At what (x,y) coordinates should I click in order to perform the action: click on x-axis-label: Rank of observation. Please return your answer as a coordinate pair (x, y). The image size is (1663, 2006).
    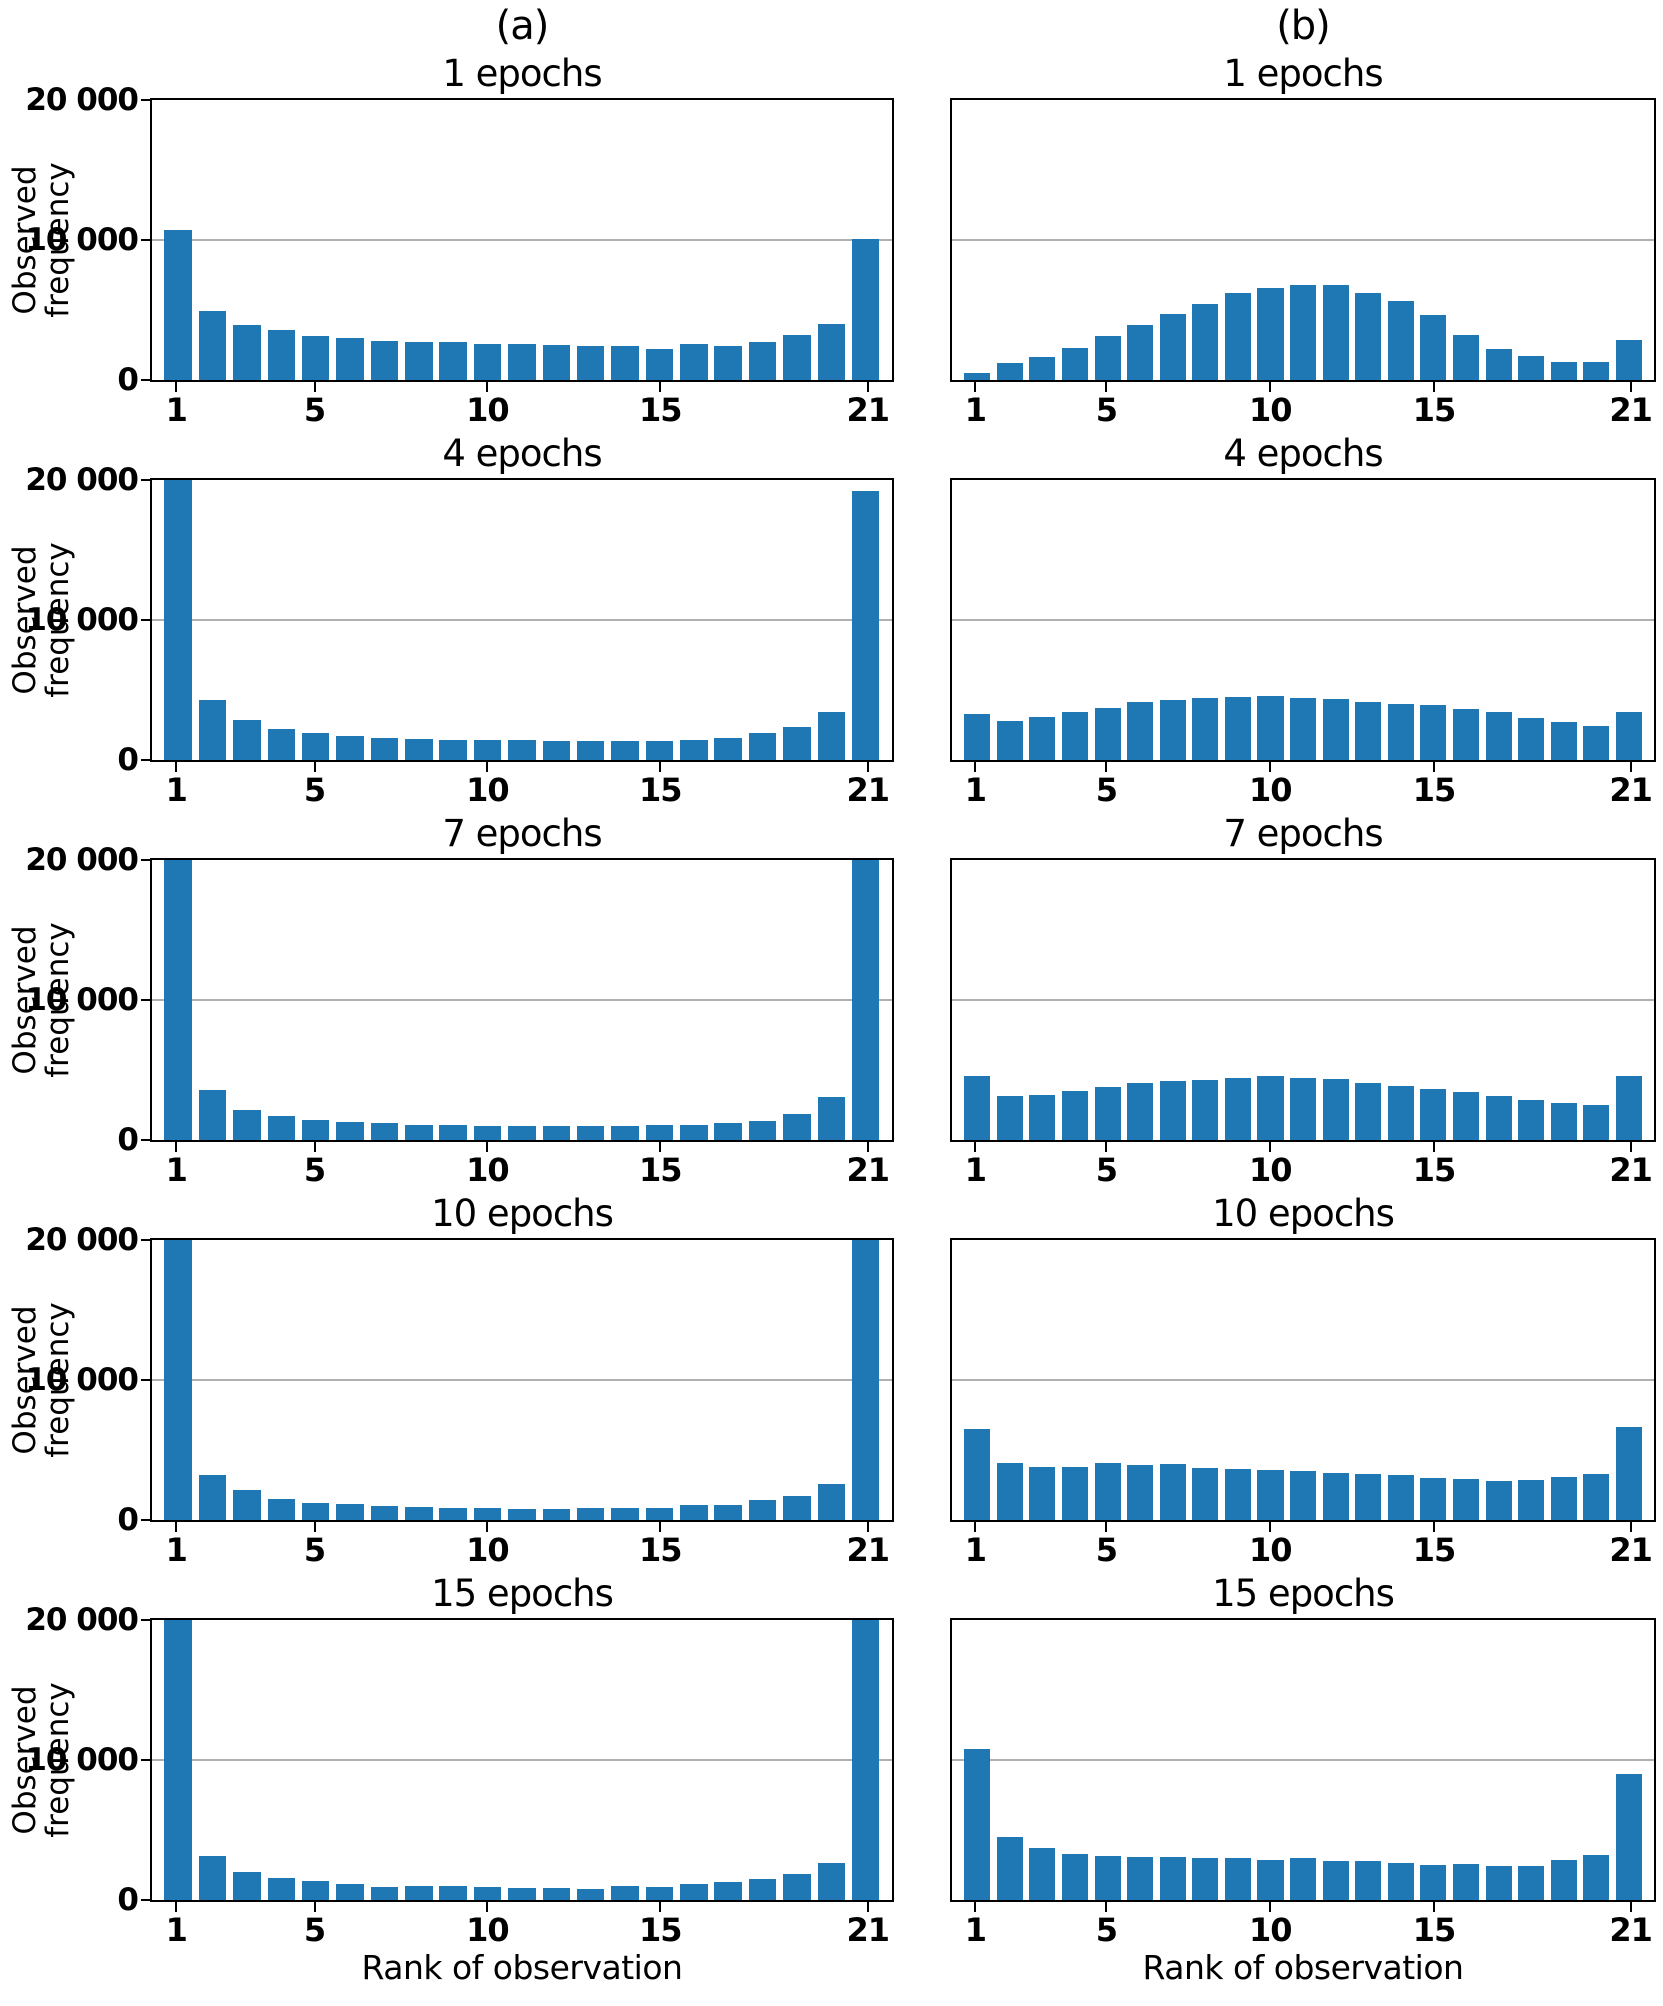
    Looking at the image, I should click on (522, 1967).